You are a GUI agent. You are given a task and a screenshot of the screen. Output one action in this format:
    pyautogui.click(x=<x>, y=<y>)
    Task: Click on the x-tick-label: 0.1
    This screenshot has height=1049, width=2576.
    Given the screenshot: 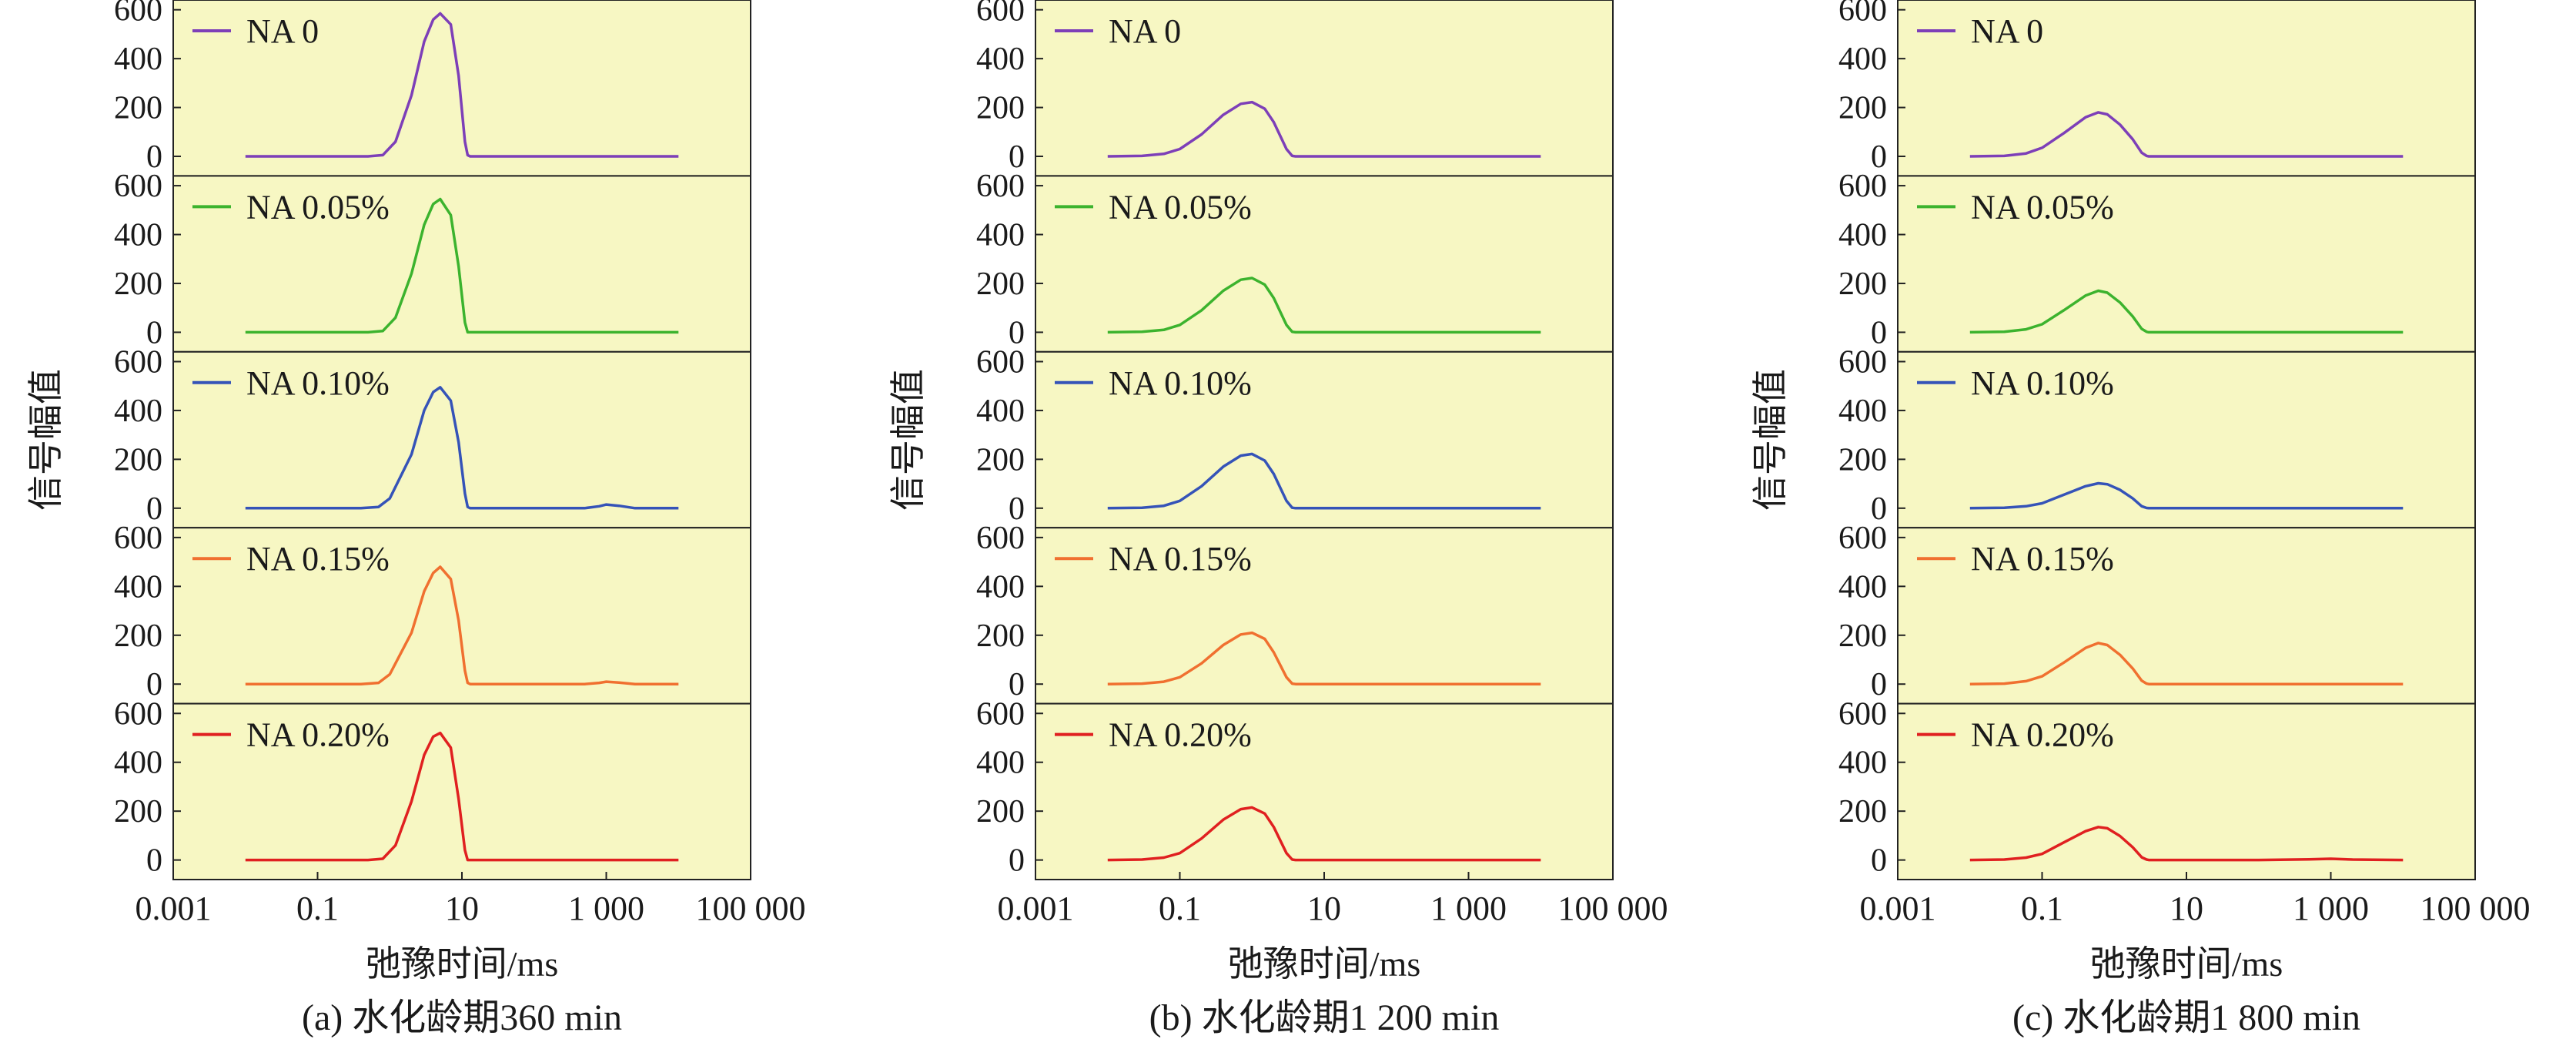 What is the action you would take?
    pyautogui.click(x=2042, y=908)
    